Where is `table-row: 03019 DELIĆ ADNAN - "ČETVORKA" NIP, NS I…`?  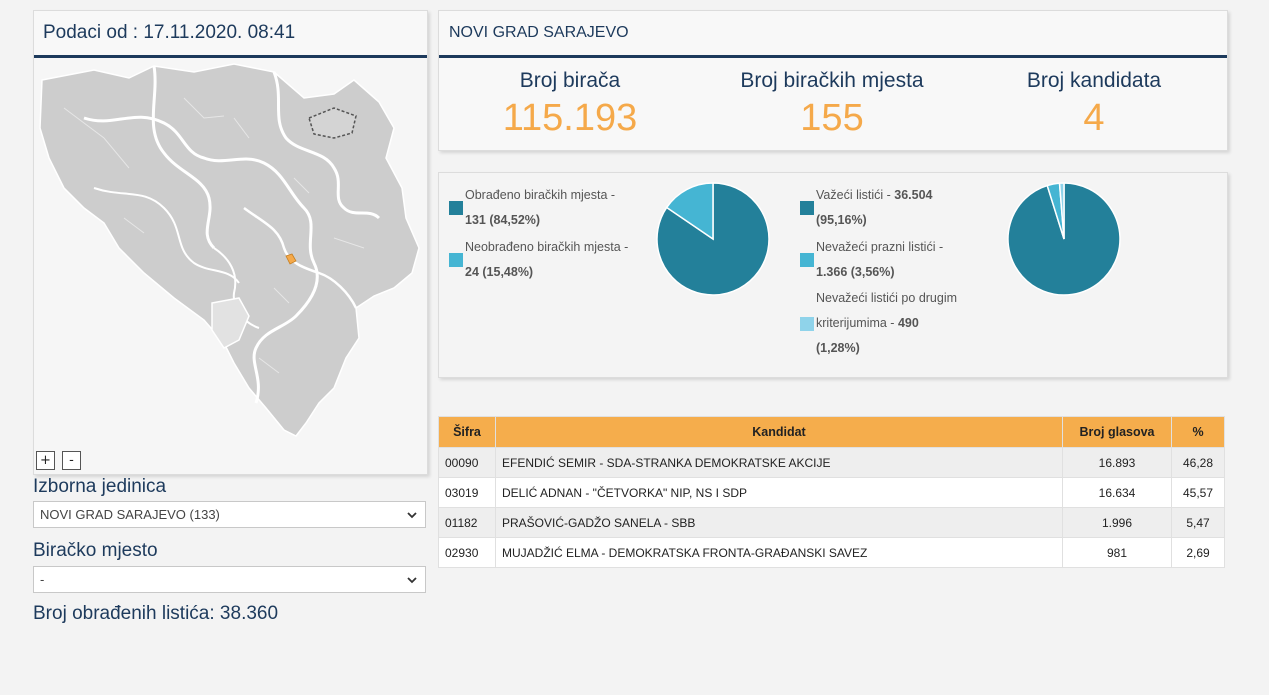 table-row: 03019 DELIĆ ADNAN - "ČETVORKA" NIP, NS I… is located at coordinates (831, 492).